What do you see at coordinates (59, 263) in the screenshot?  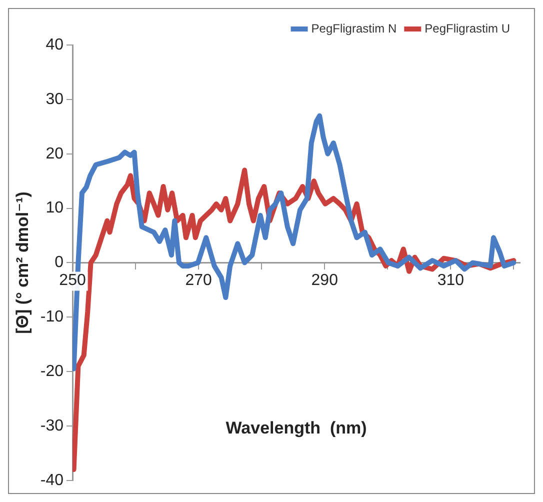 I see `y-tick-label: 0` at bounding box center [59, 263].